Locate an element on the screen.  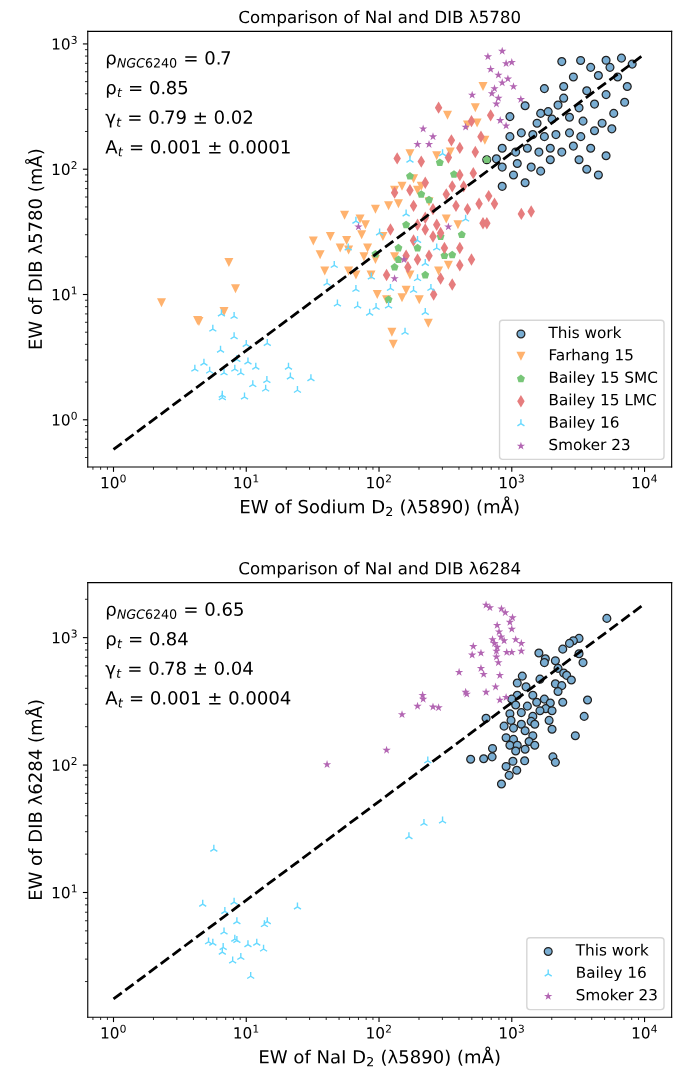
legend-label: Bailey 15 LMC is located at coordinates (602, 401).